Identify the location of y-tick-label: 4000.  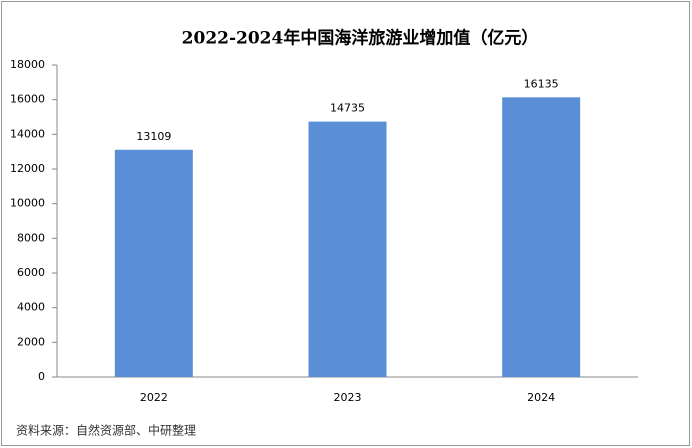
(31, 307).